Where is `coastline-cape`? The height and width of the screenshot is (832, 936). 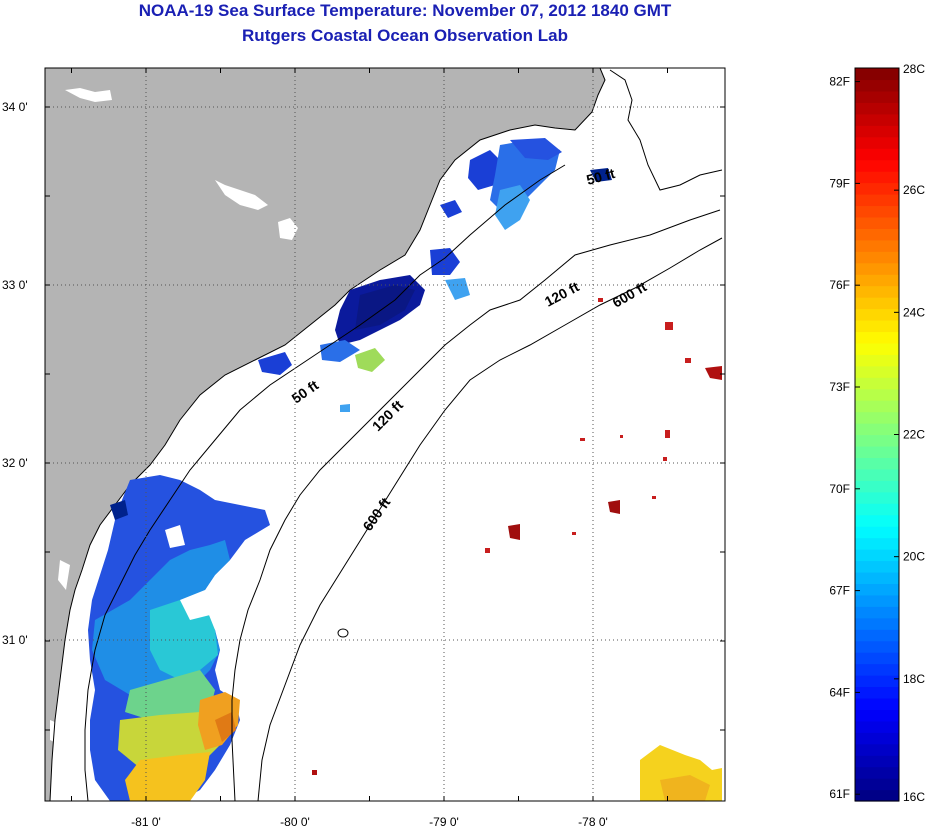 coastline-cape is located at coordinates (666, 130).